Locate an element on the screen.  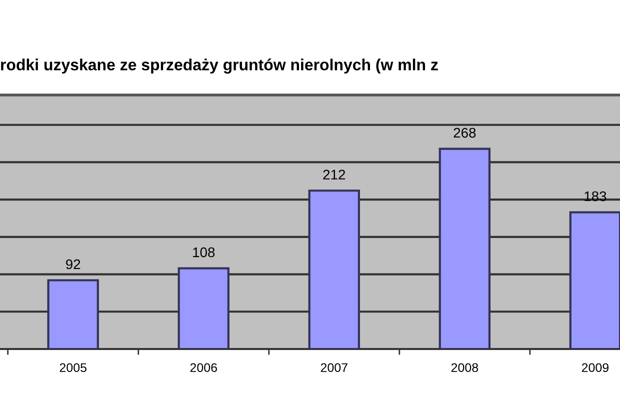
data-label: 268 is located at coordinates (465, 133).